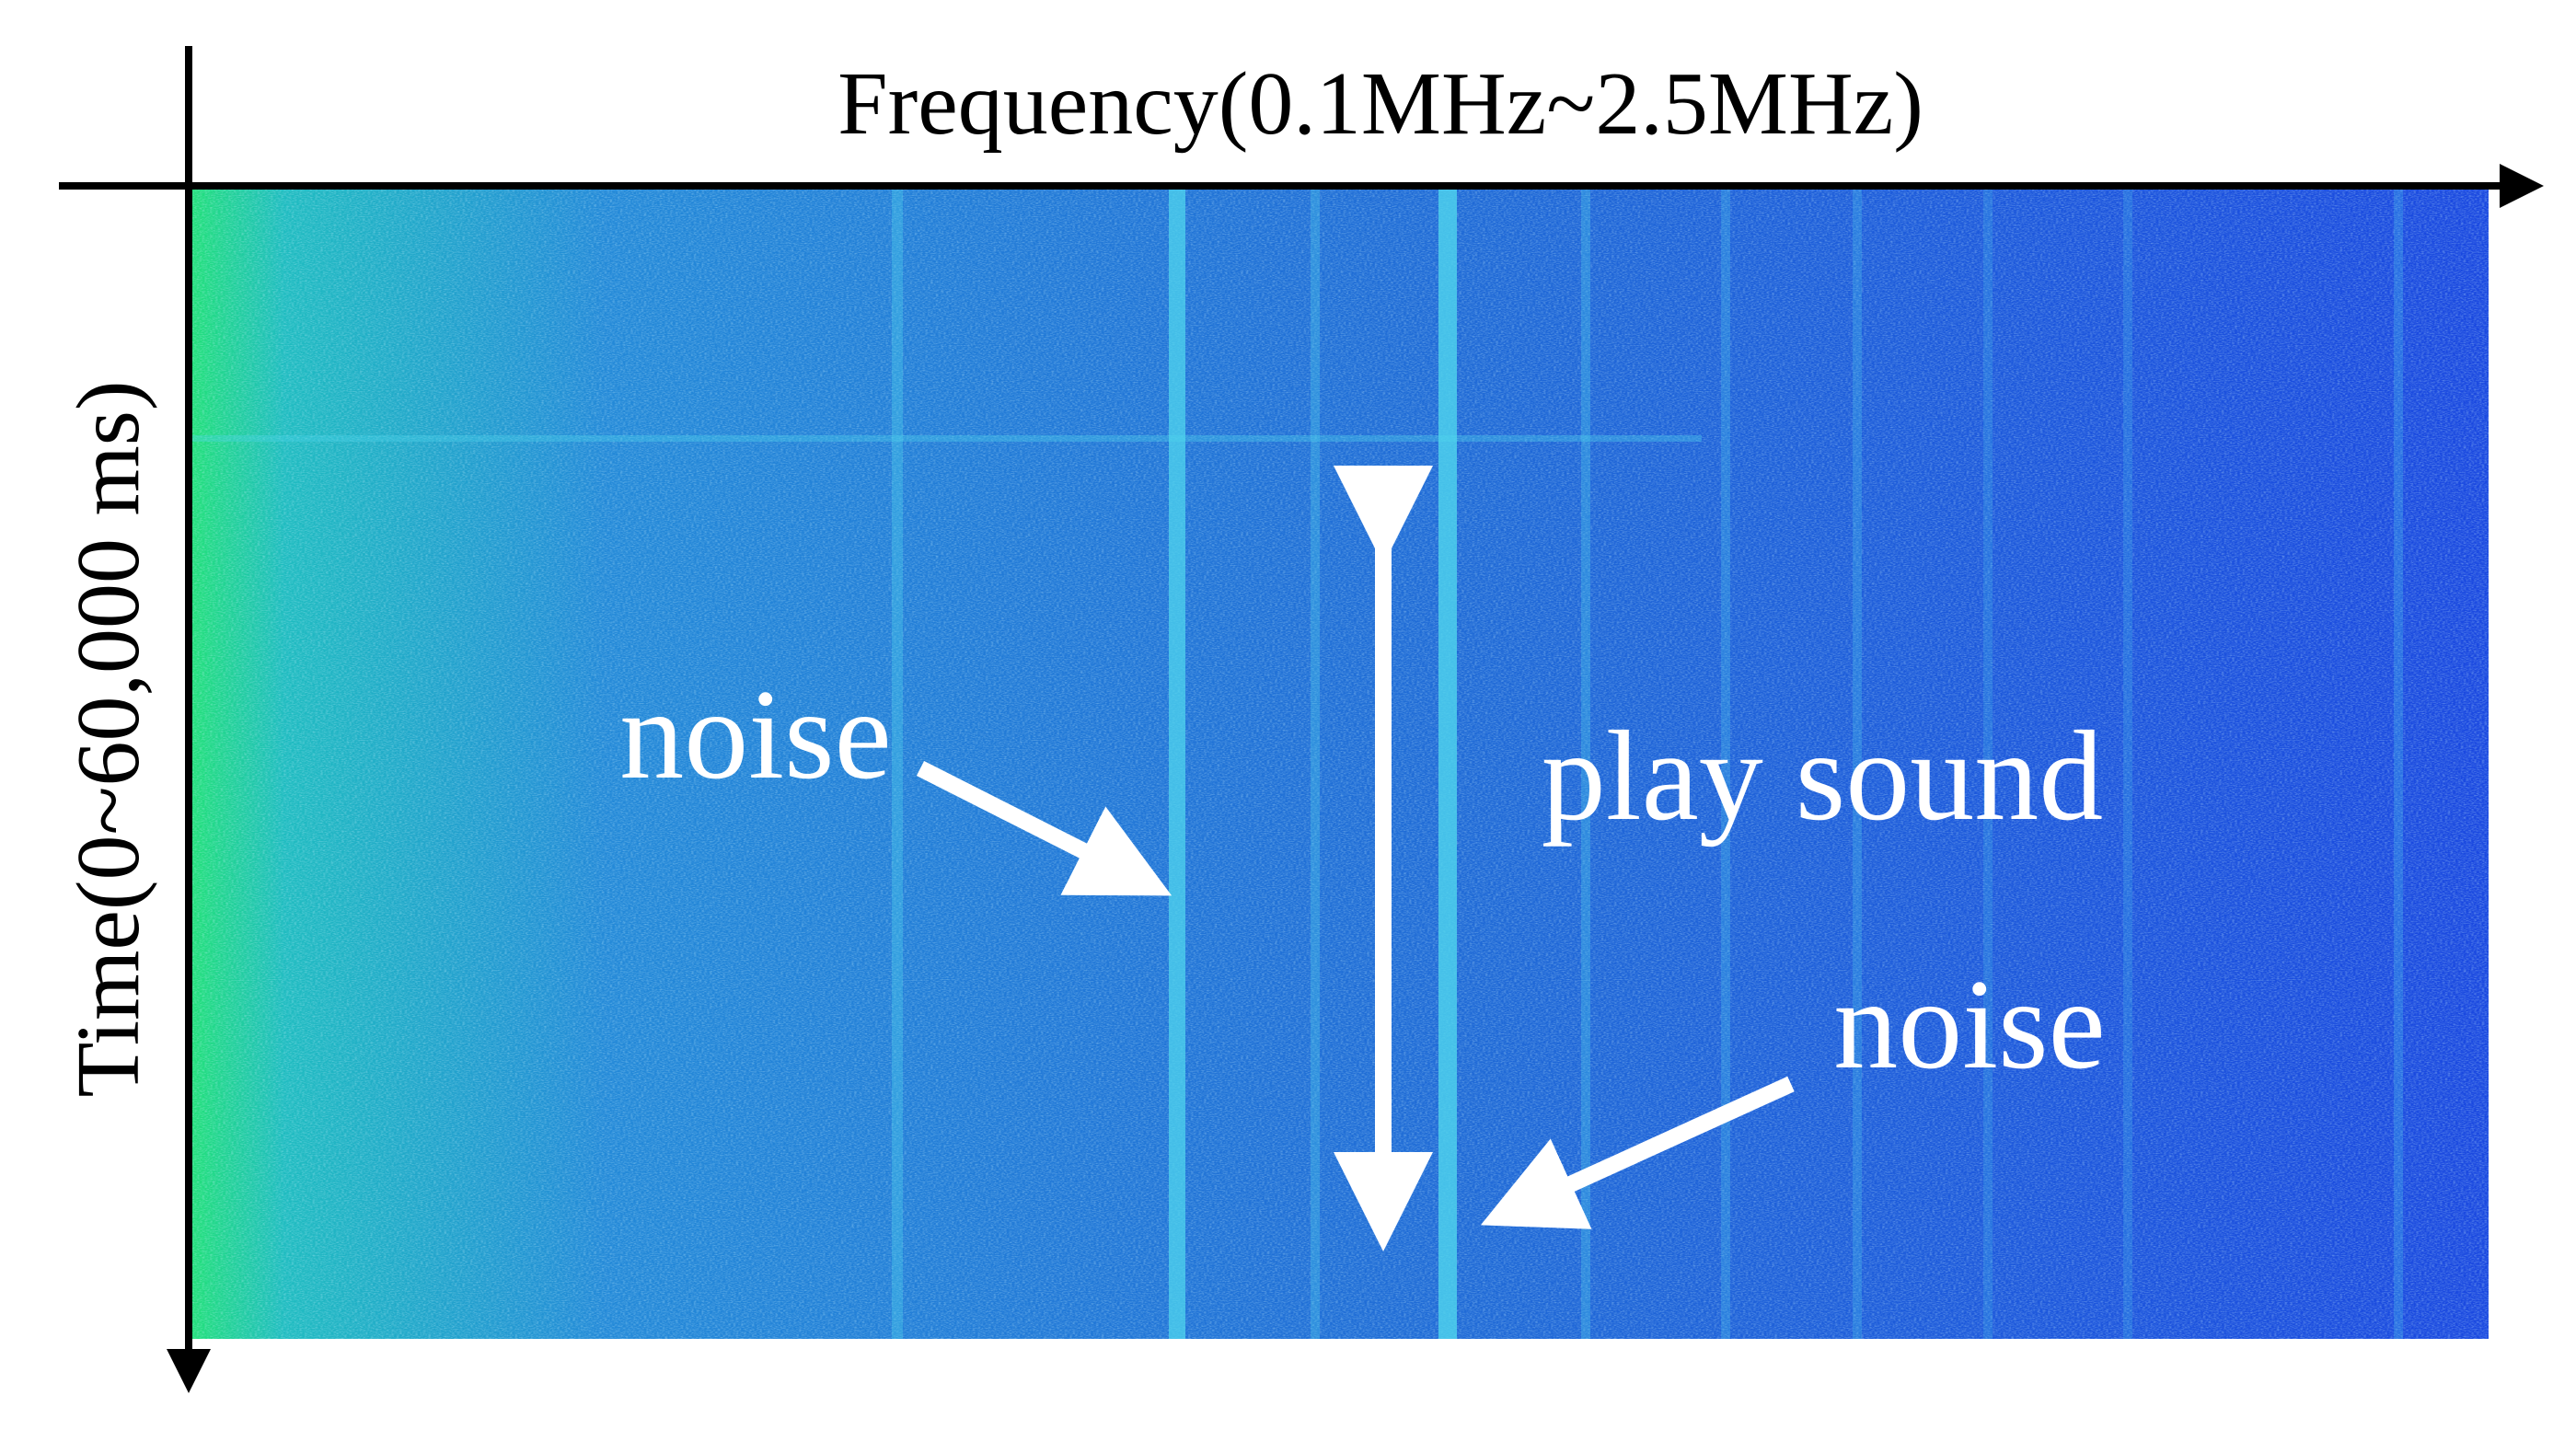 This screenshot has width=2576, height=1441. I want to click on x-axis-label: Frequency(0.1MHz~2.5MHz), so click(1380, 104).